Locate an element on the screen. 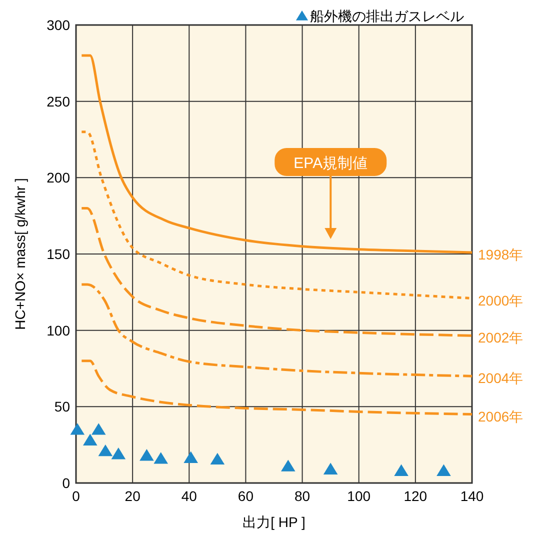 This screenshot has height=534, width=539. x-tick-label: 0 is located at coordinates (76, 496).